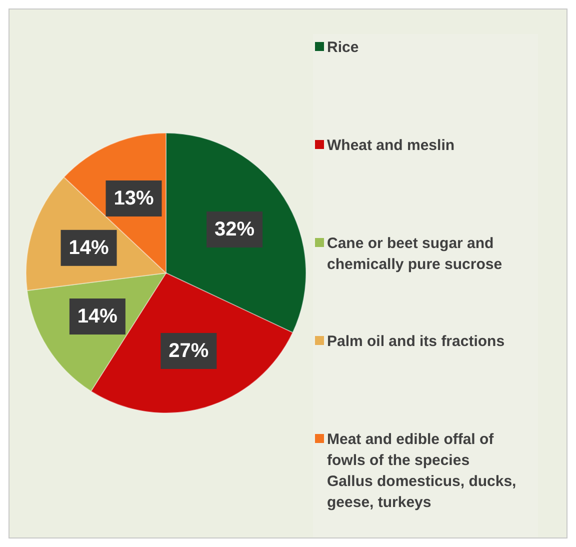  I want to click on data-label: 32%, so click(234, 229).